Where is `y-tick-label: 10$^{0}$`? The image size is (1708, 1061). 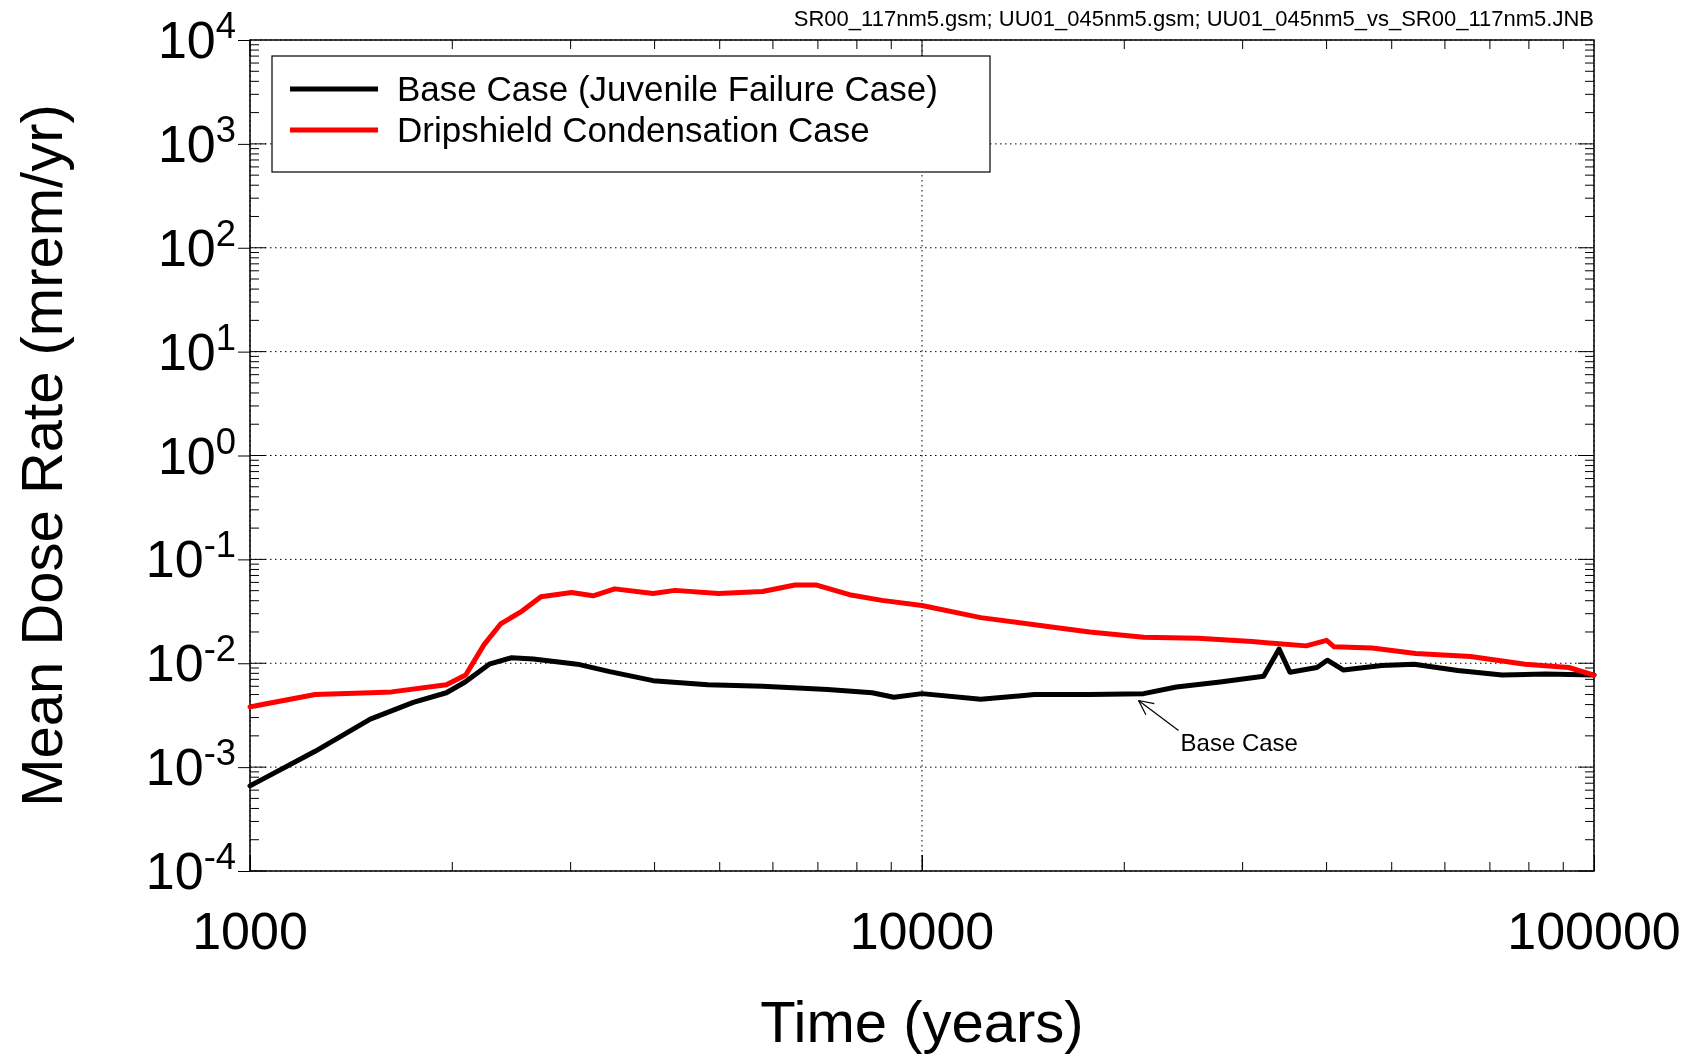
y-tick-label: 10$^{0}$ is located at coordinates (196, 452).